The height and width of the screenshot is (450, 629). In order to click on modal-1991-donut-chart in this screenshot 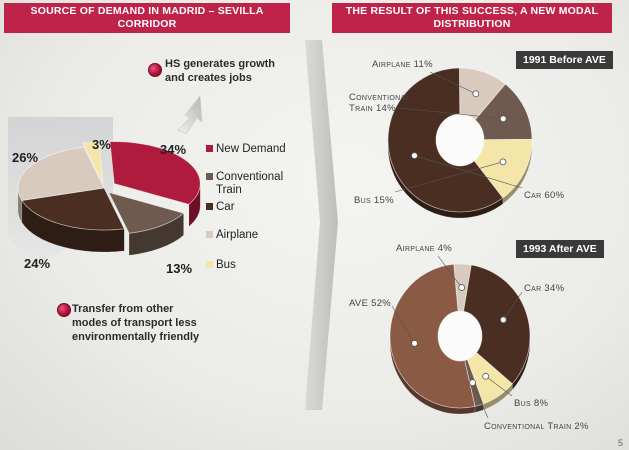, I will do `click(460, 143)`.